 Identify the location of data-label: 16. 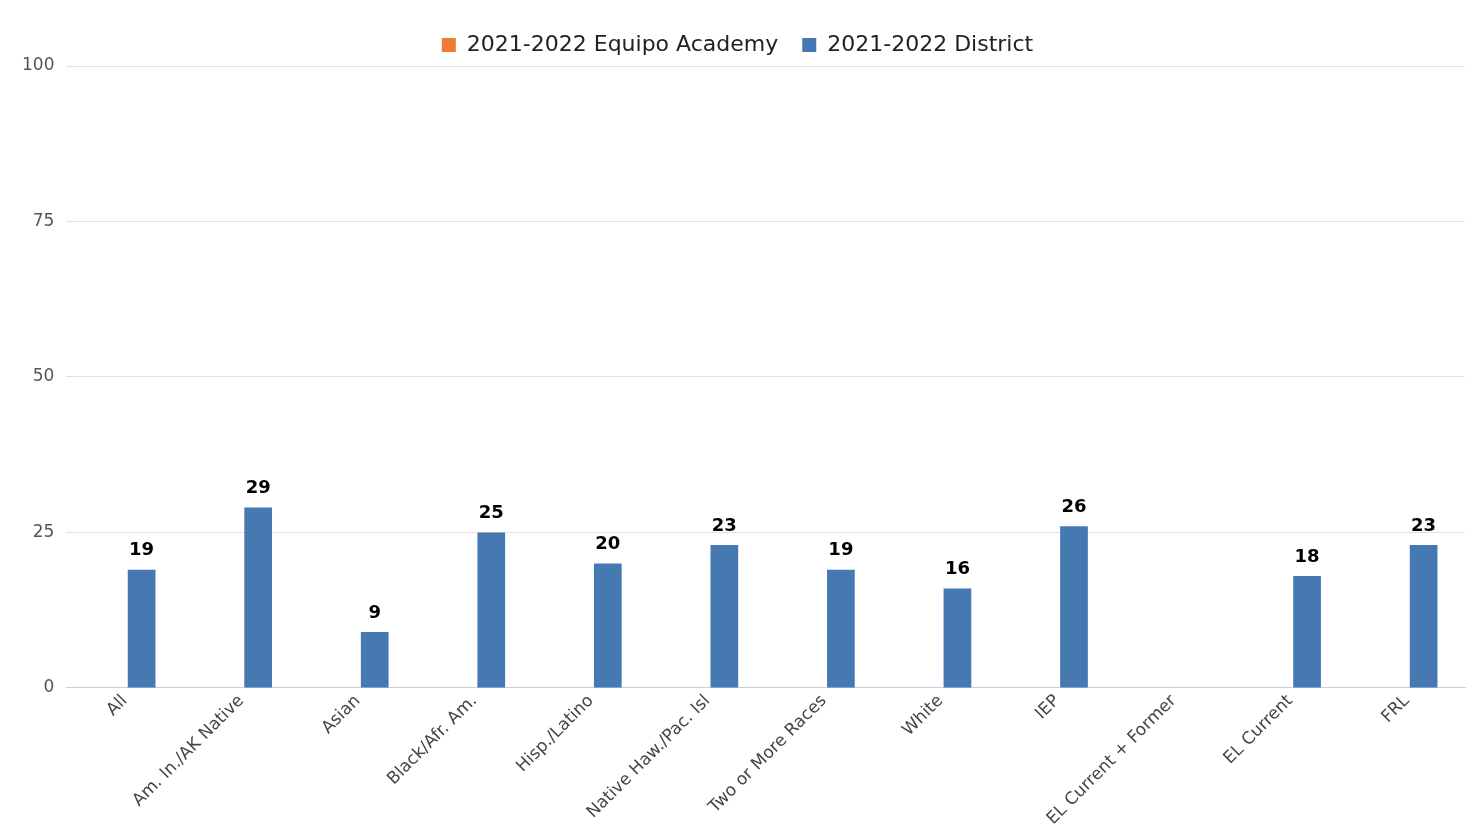
(957, 568).